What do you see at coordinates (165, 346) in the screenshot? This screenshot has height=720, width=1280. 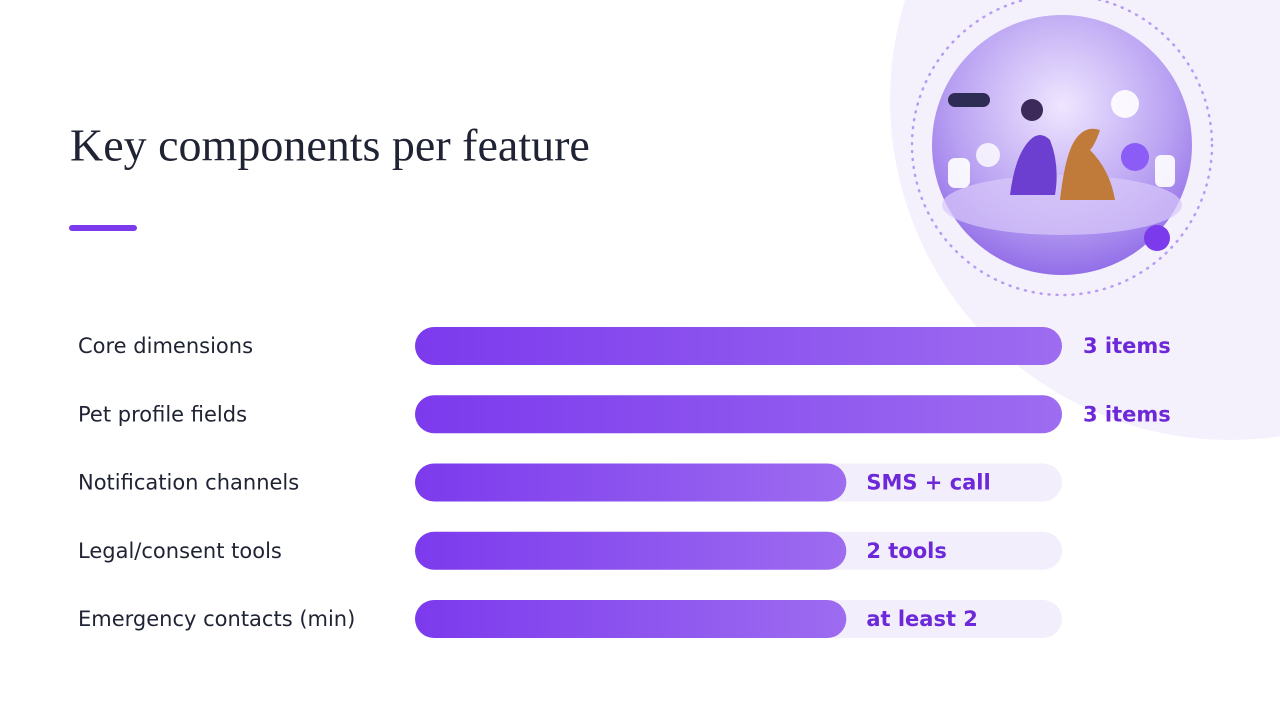 I see `category-label: Core dimensions` at bounding box center [165, 346].